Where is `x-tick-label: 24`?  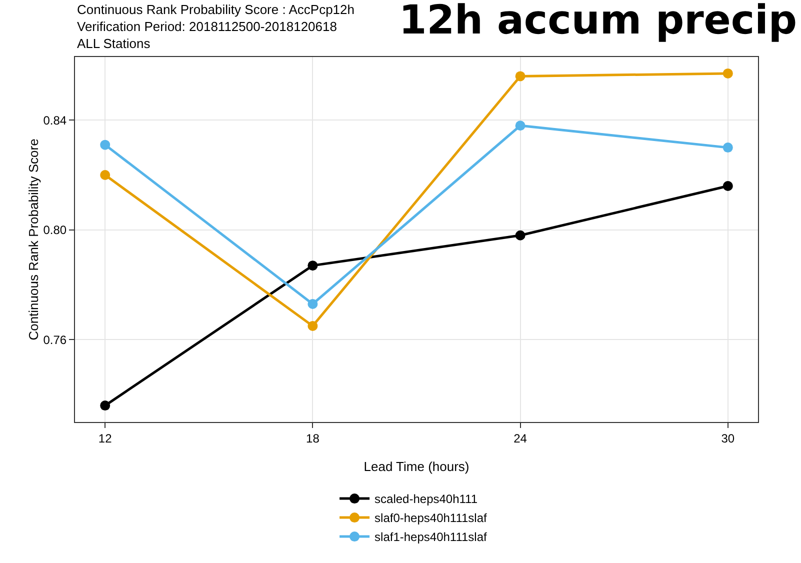
x-tick-label: 24 is located at coordinates (521, 438).